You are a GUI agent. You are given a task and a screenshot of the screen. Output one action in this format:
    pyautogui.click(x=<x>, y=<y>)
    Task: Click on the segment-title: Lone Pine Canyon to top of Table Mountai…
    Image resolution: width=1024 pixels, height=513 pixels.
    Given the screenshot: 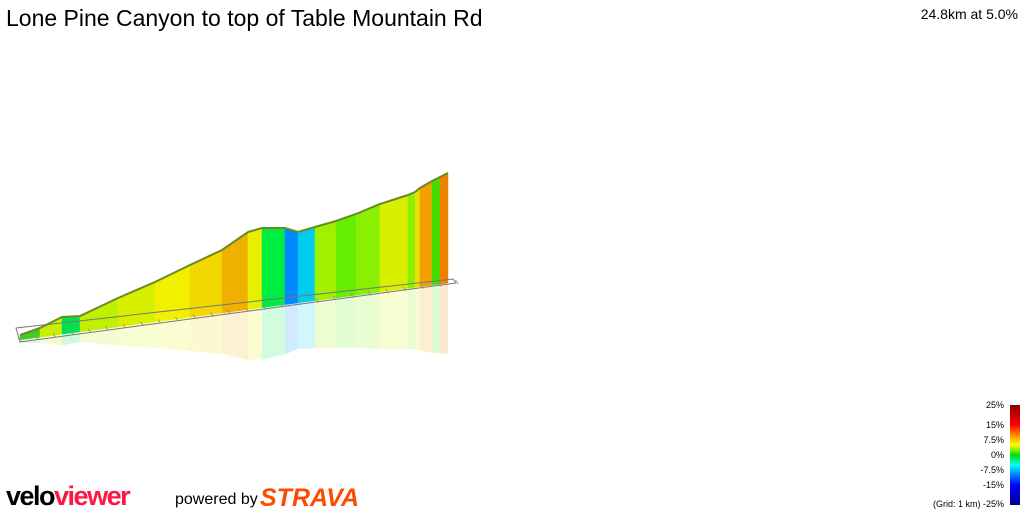 What is the action you would take?
    pyautogui.click(x=244, y=18)
    